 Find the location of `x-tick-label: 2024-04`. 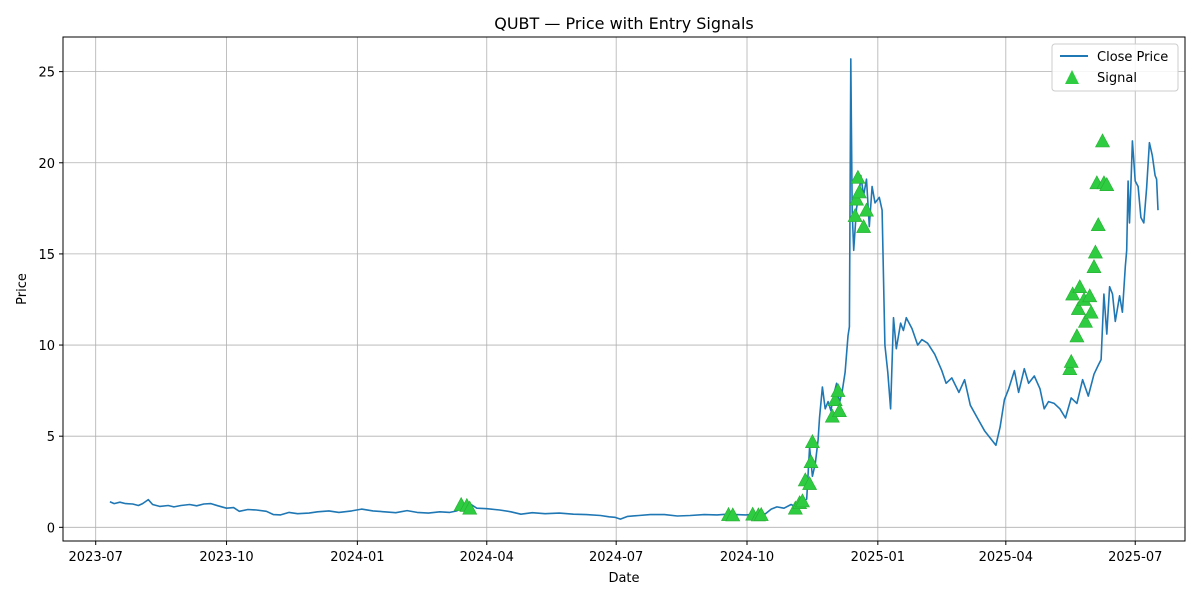

x-tick-label: 2024-04 is located at coordinates (487, 557).